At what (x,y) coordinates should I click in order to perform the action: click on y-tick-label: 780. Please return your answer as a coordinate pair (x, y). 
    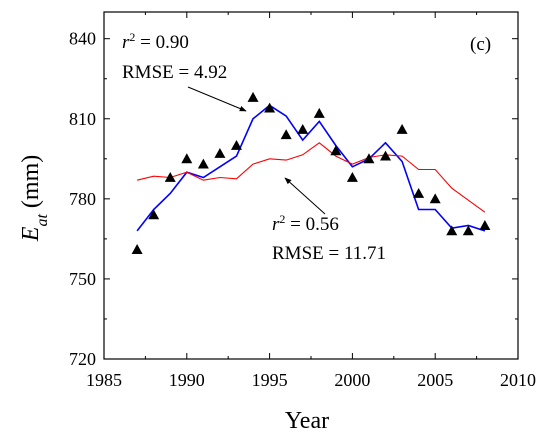
    Looking at the image, I should click on (82, 199).